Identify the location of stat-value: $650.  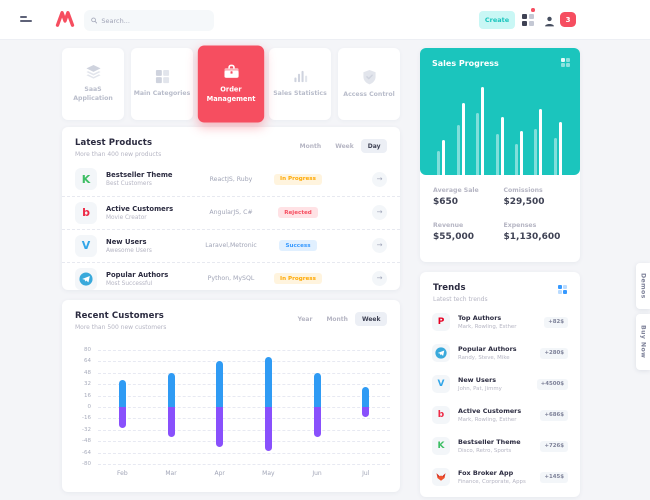
(446, 202).